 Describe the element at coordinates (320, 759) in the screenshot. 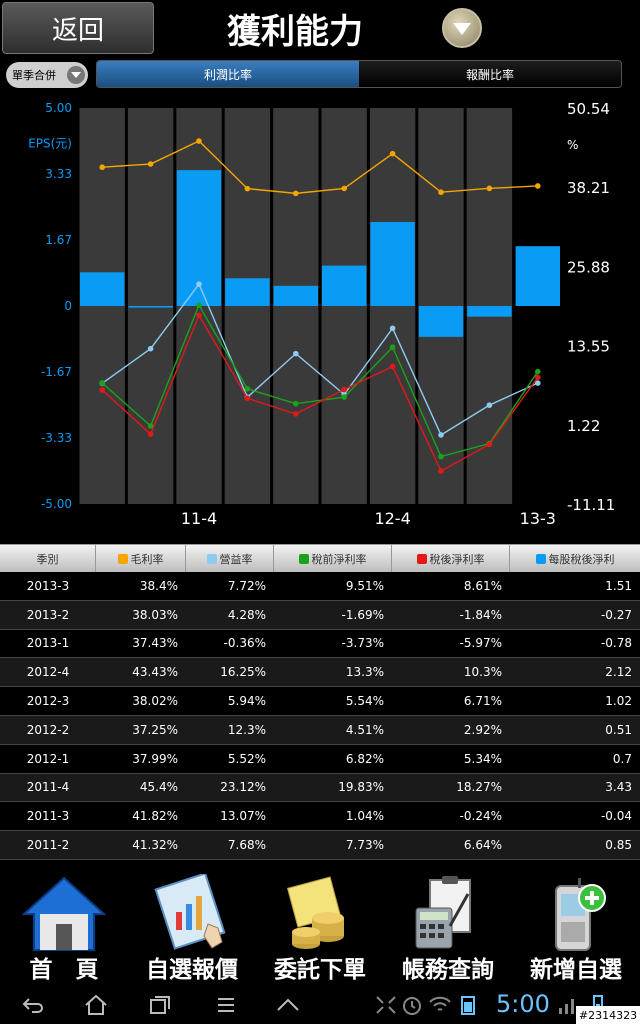

I see `table-row: 2012-1 37.99% 5.52% 6.82% 5.34% 0.7` at that location.